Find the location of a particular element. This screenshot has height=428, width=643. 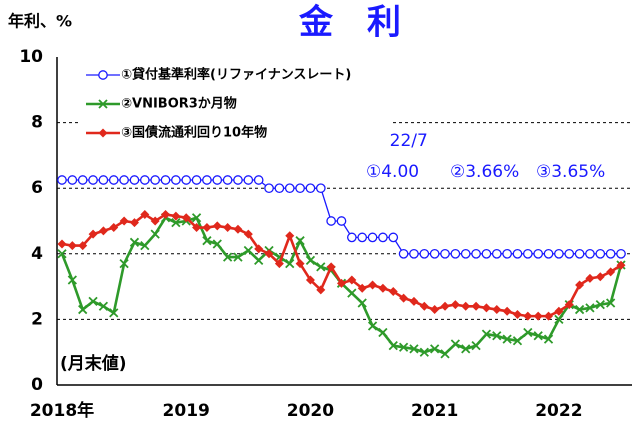

note: (月末値) is located at coordinates (93, 363).